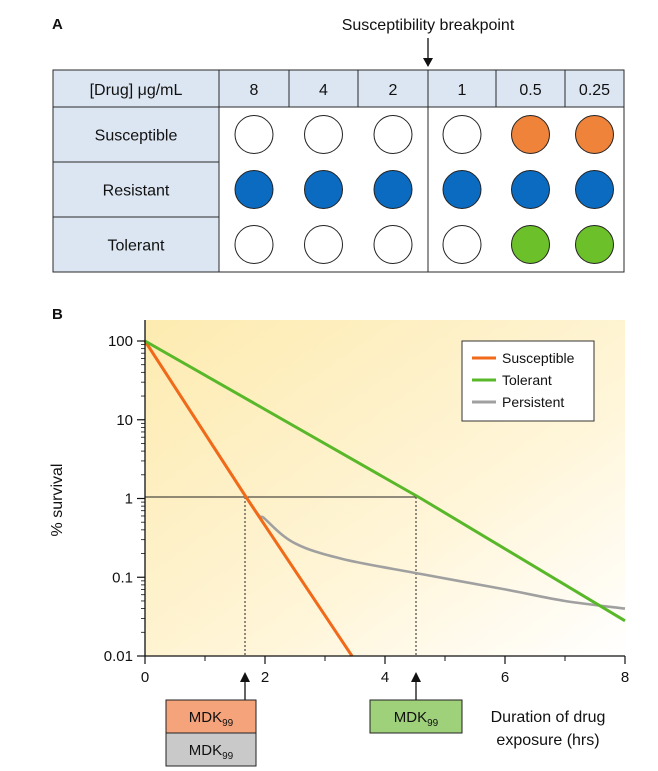  I want to click on mdk-guides, so click(281, 576).